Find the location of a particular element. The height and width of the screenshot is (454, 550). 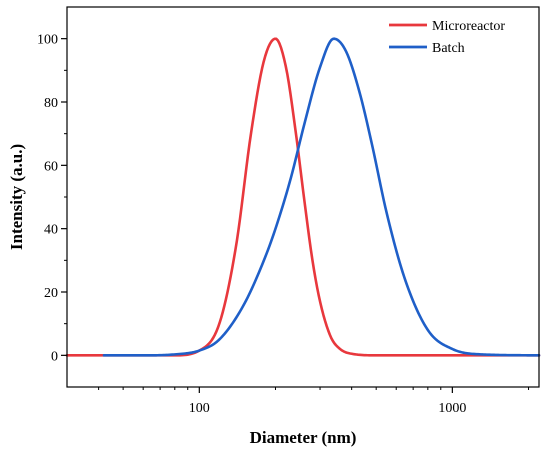

legend-label: Microreactor is located at coordinates (468, 26).